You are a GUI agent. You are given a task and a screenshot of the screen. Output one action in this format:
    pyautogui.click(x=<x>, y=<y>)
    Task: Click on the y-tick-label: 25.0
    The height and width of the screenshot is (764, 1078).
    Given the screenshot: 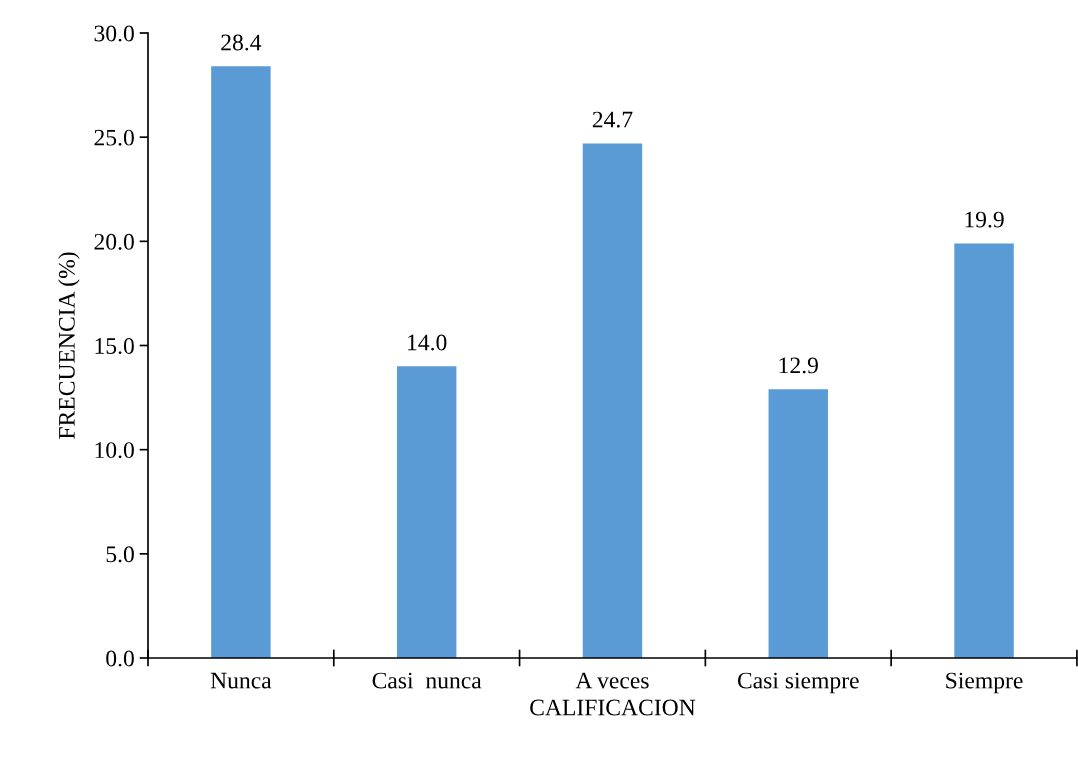 What is the action you would take?
    pyautogui.click(x=114, y=137)
    